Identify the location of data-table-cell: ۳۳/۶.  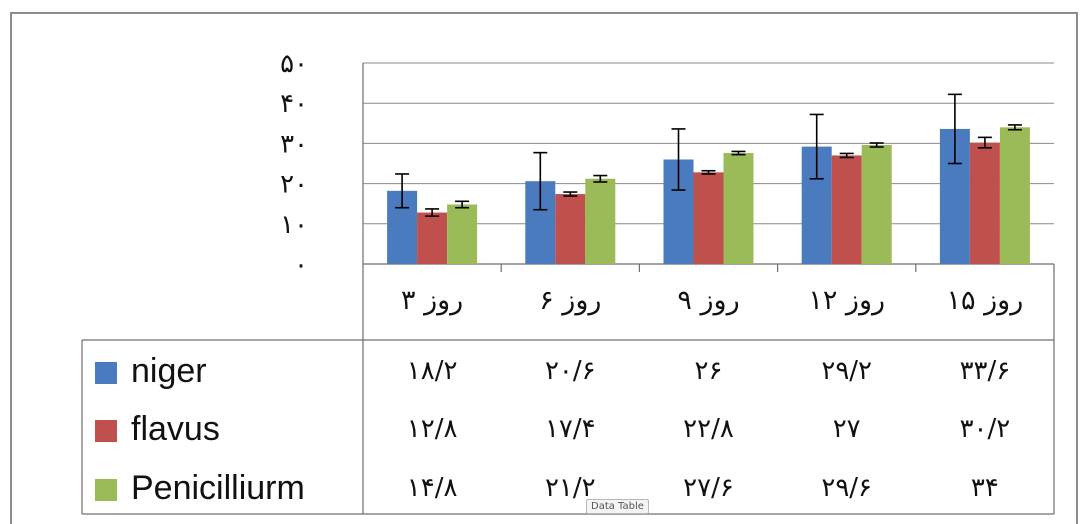
(985, 371).